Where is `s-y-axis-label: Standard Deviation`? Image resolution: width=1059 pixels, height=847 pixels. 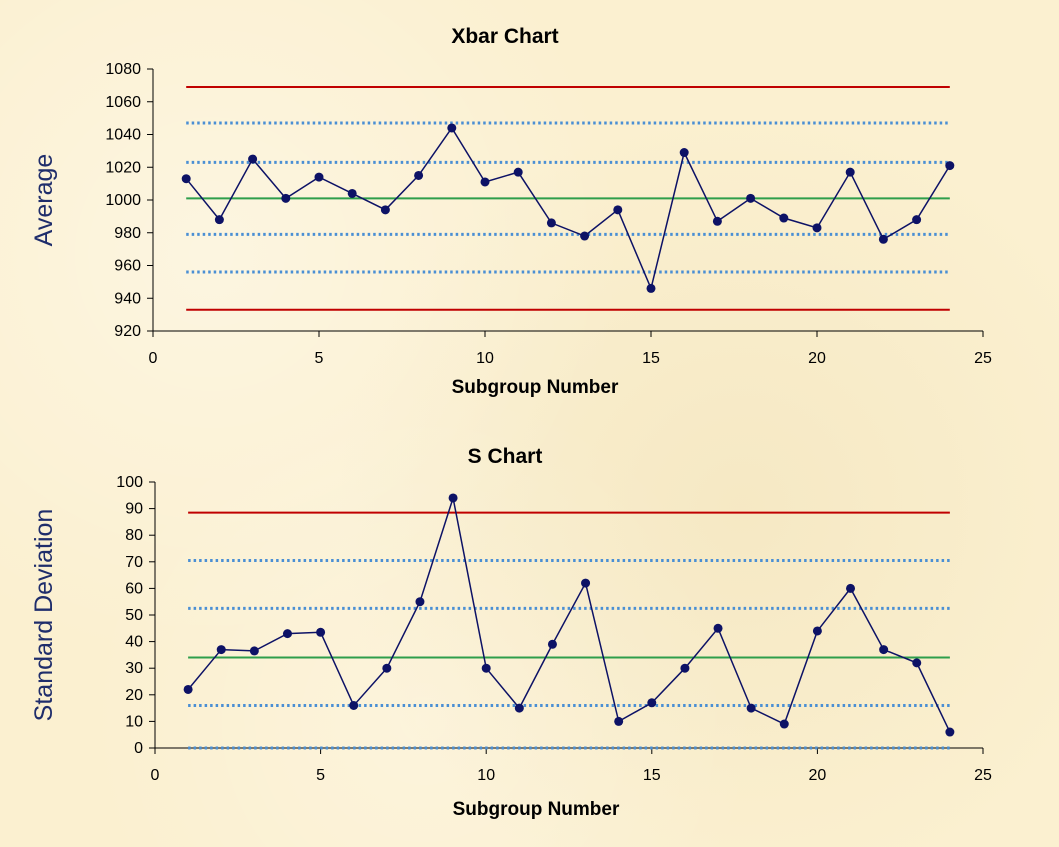 s-y-axis-label: Standard Deviation is located at coordinates (44, 615).